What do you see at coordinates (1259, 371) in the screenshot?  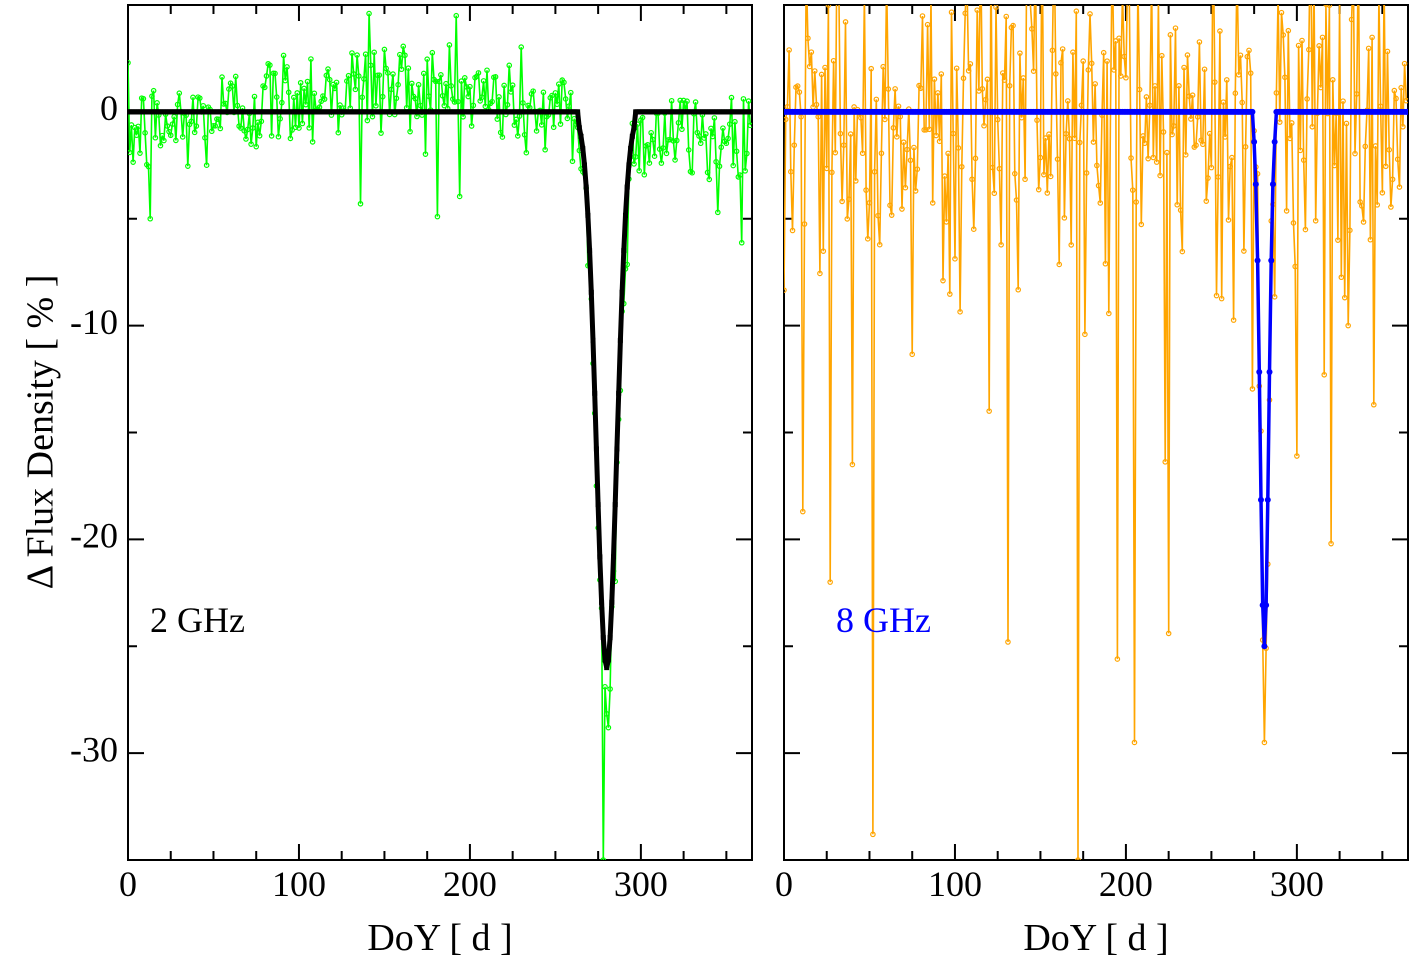 I see `data-point-fit-8ghz` at bounding box center [1259, 371].